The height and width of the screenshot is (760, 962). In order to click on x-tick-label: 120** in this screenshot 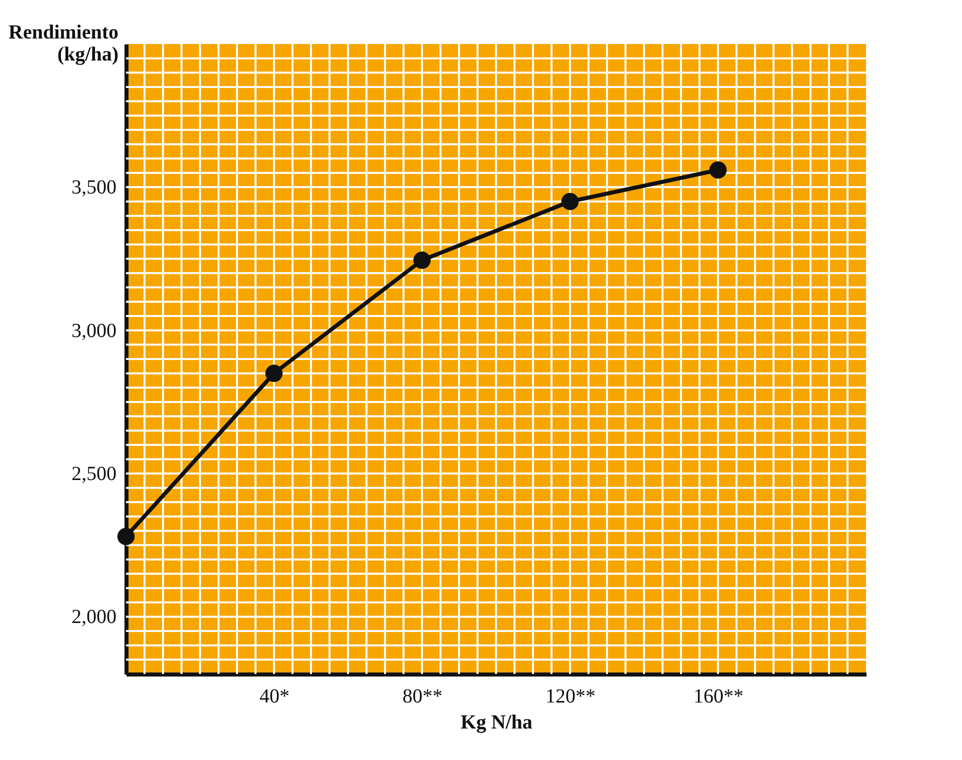, I will do `click(571, 697)`.